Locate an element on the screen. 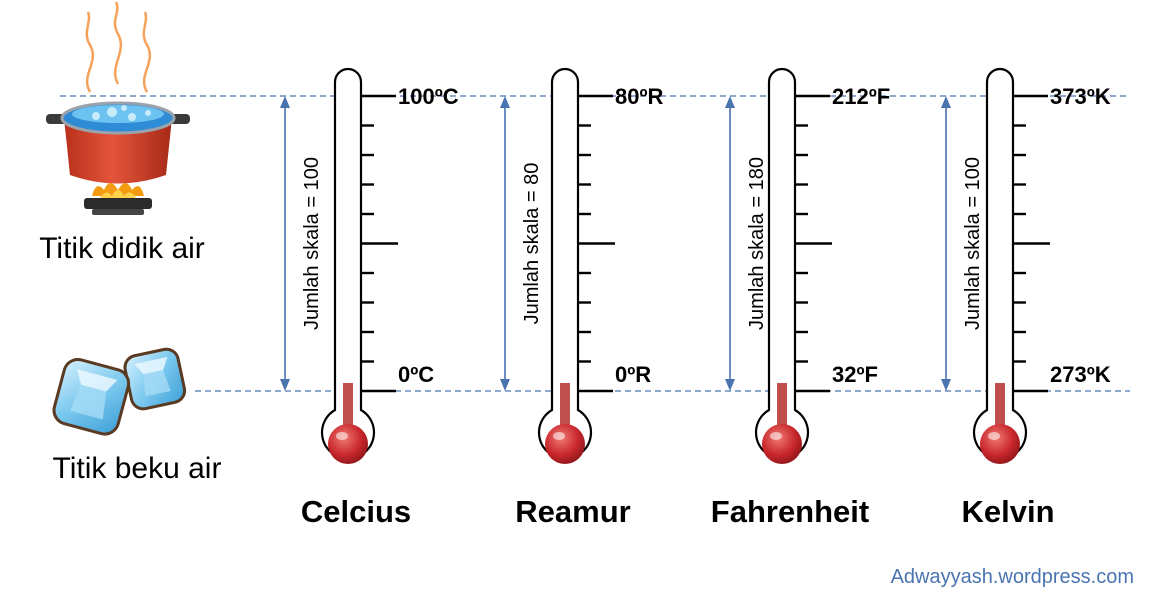 This screenshot has height=606, width=1159. thermometer-1-bottom-label: 0ºR is located at coordinates (633, 374).